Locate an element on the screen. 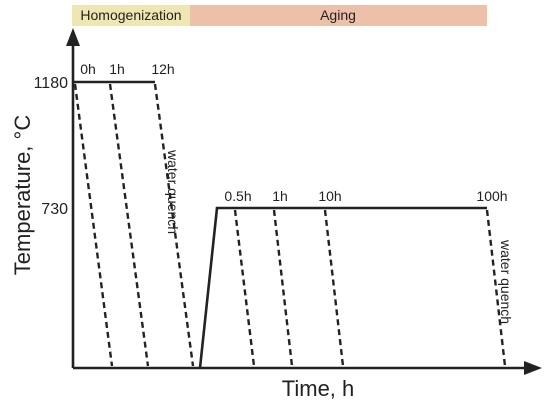  time-label: 0.5h is located at coordinates (237, 196).